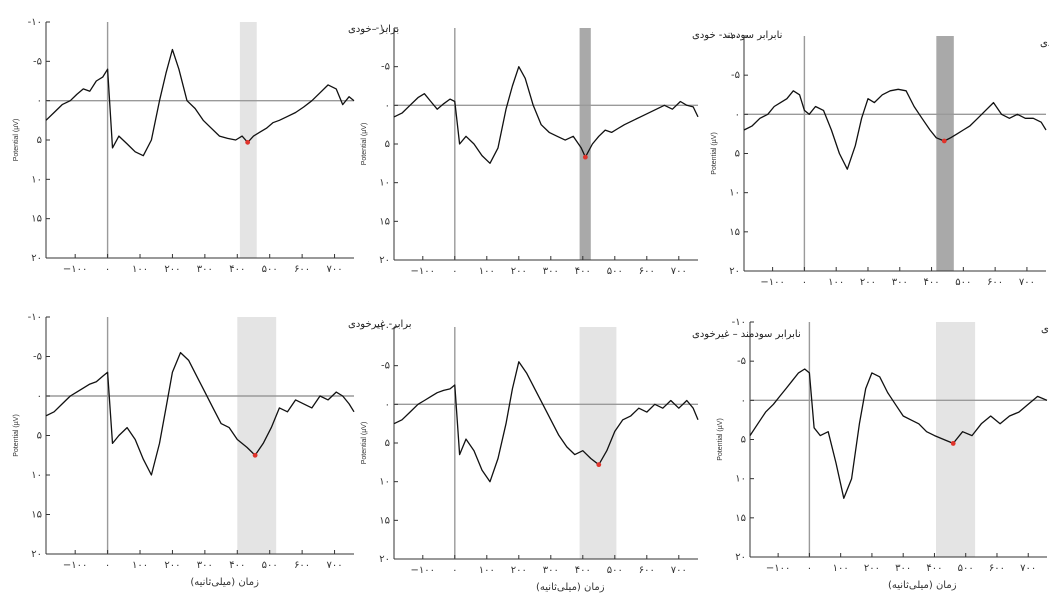 This screenshot has height=597, width=1049. I want to click on panel-title: برابر- غیرخودی, so click(380, 324).